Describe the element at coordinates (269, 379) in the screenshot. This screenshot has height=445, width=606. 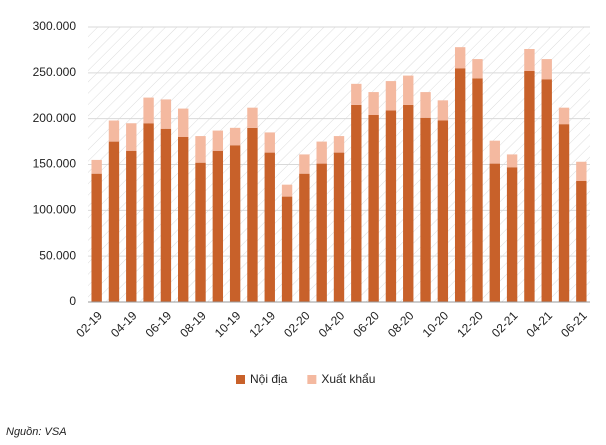
I see `legend-label: Nội địa` at that location.